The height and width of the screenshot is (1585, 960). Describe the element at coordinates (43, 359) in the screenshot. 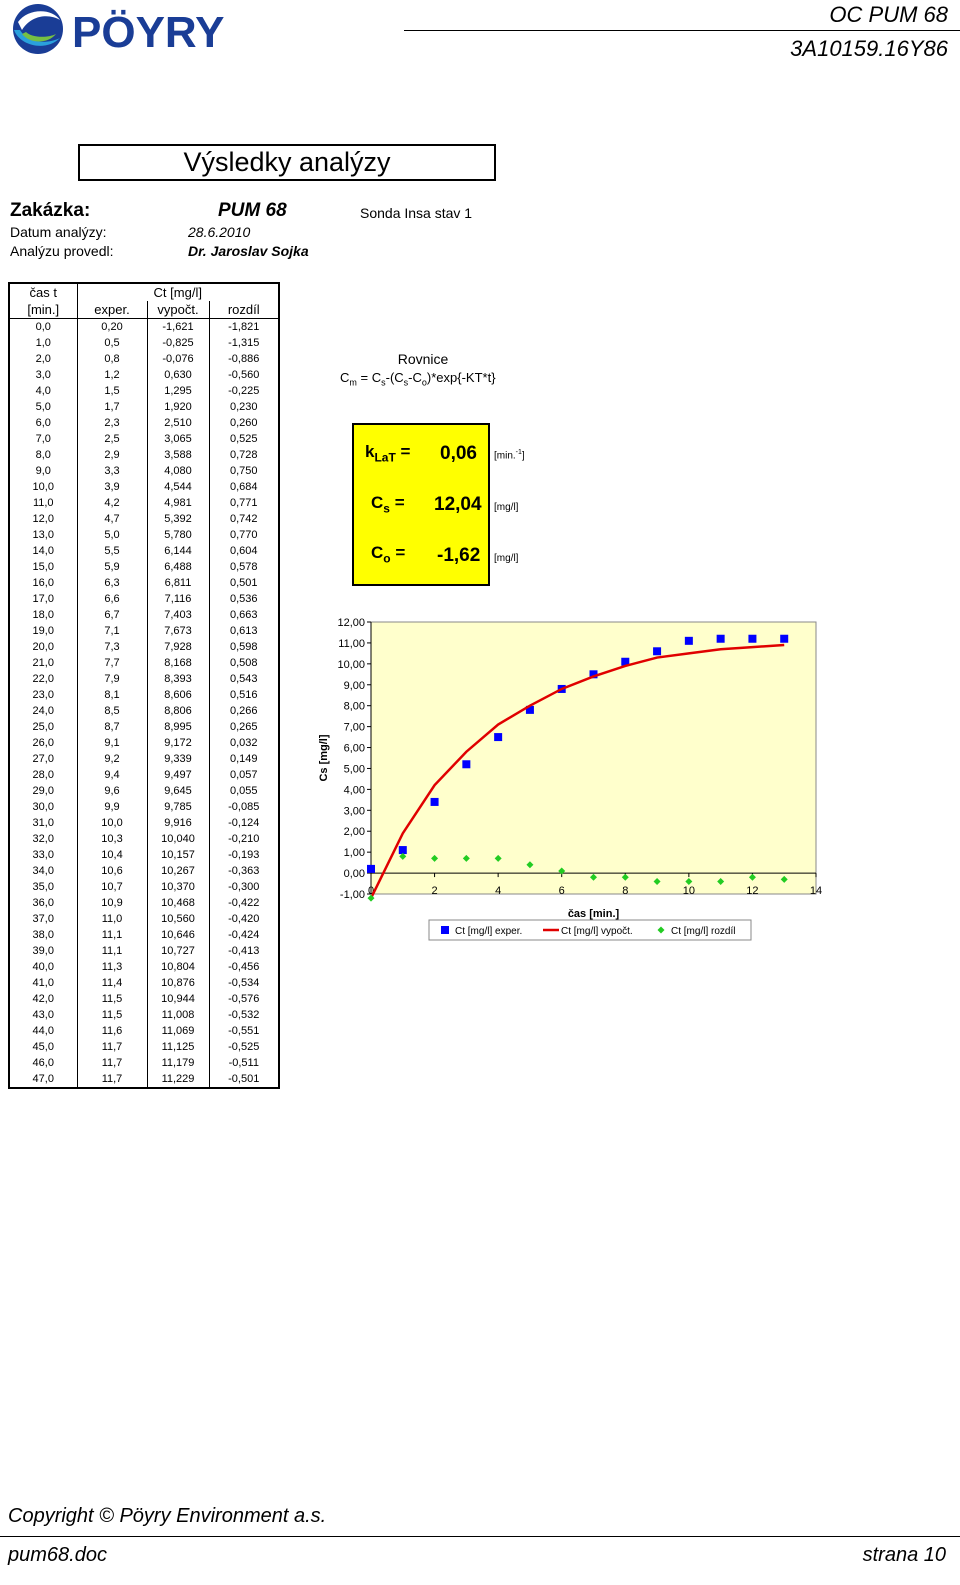

I see `cell-time: 2,0` at that location.